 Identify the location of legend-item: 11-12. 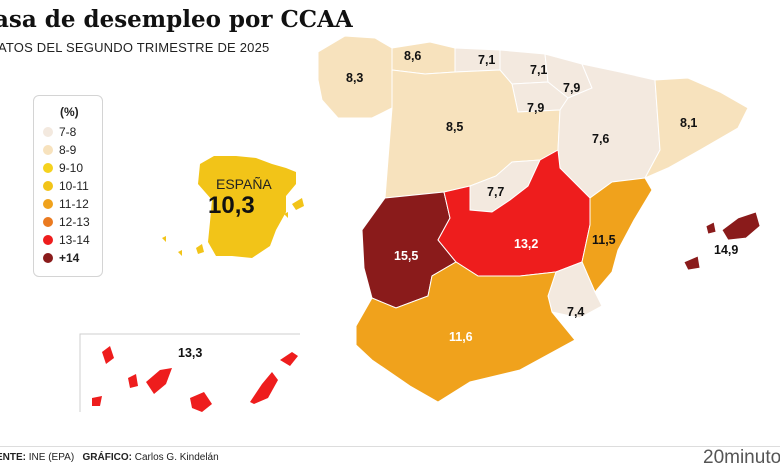
(66, 204).